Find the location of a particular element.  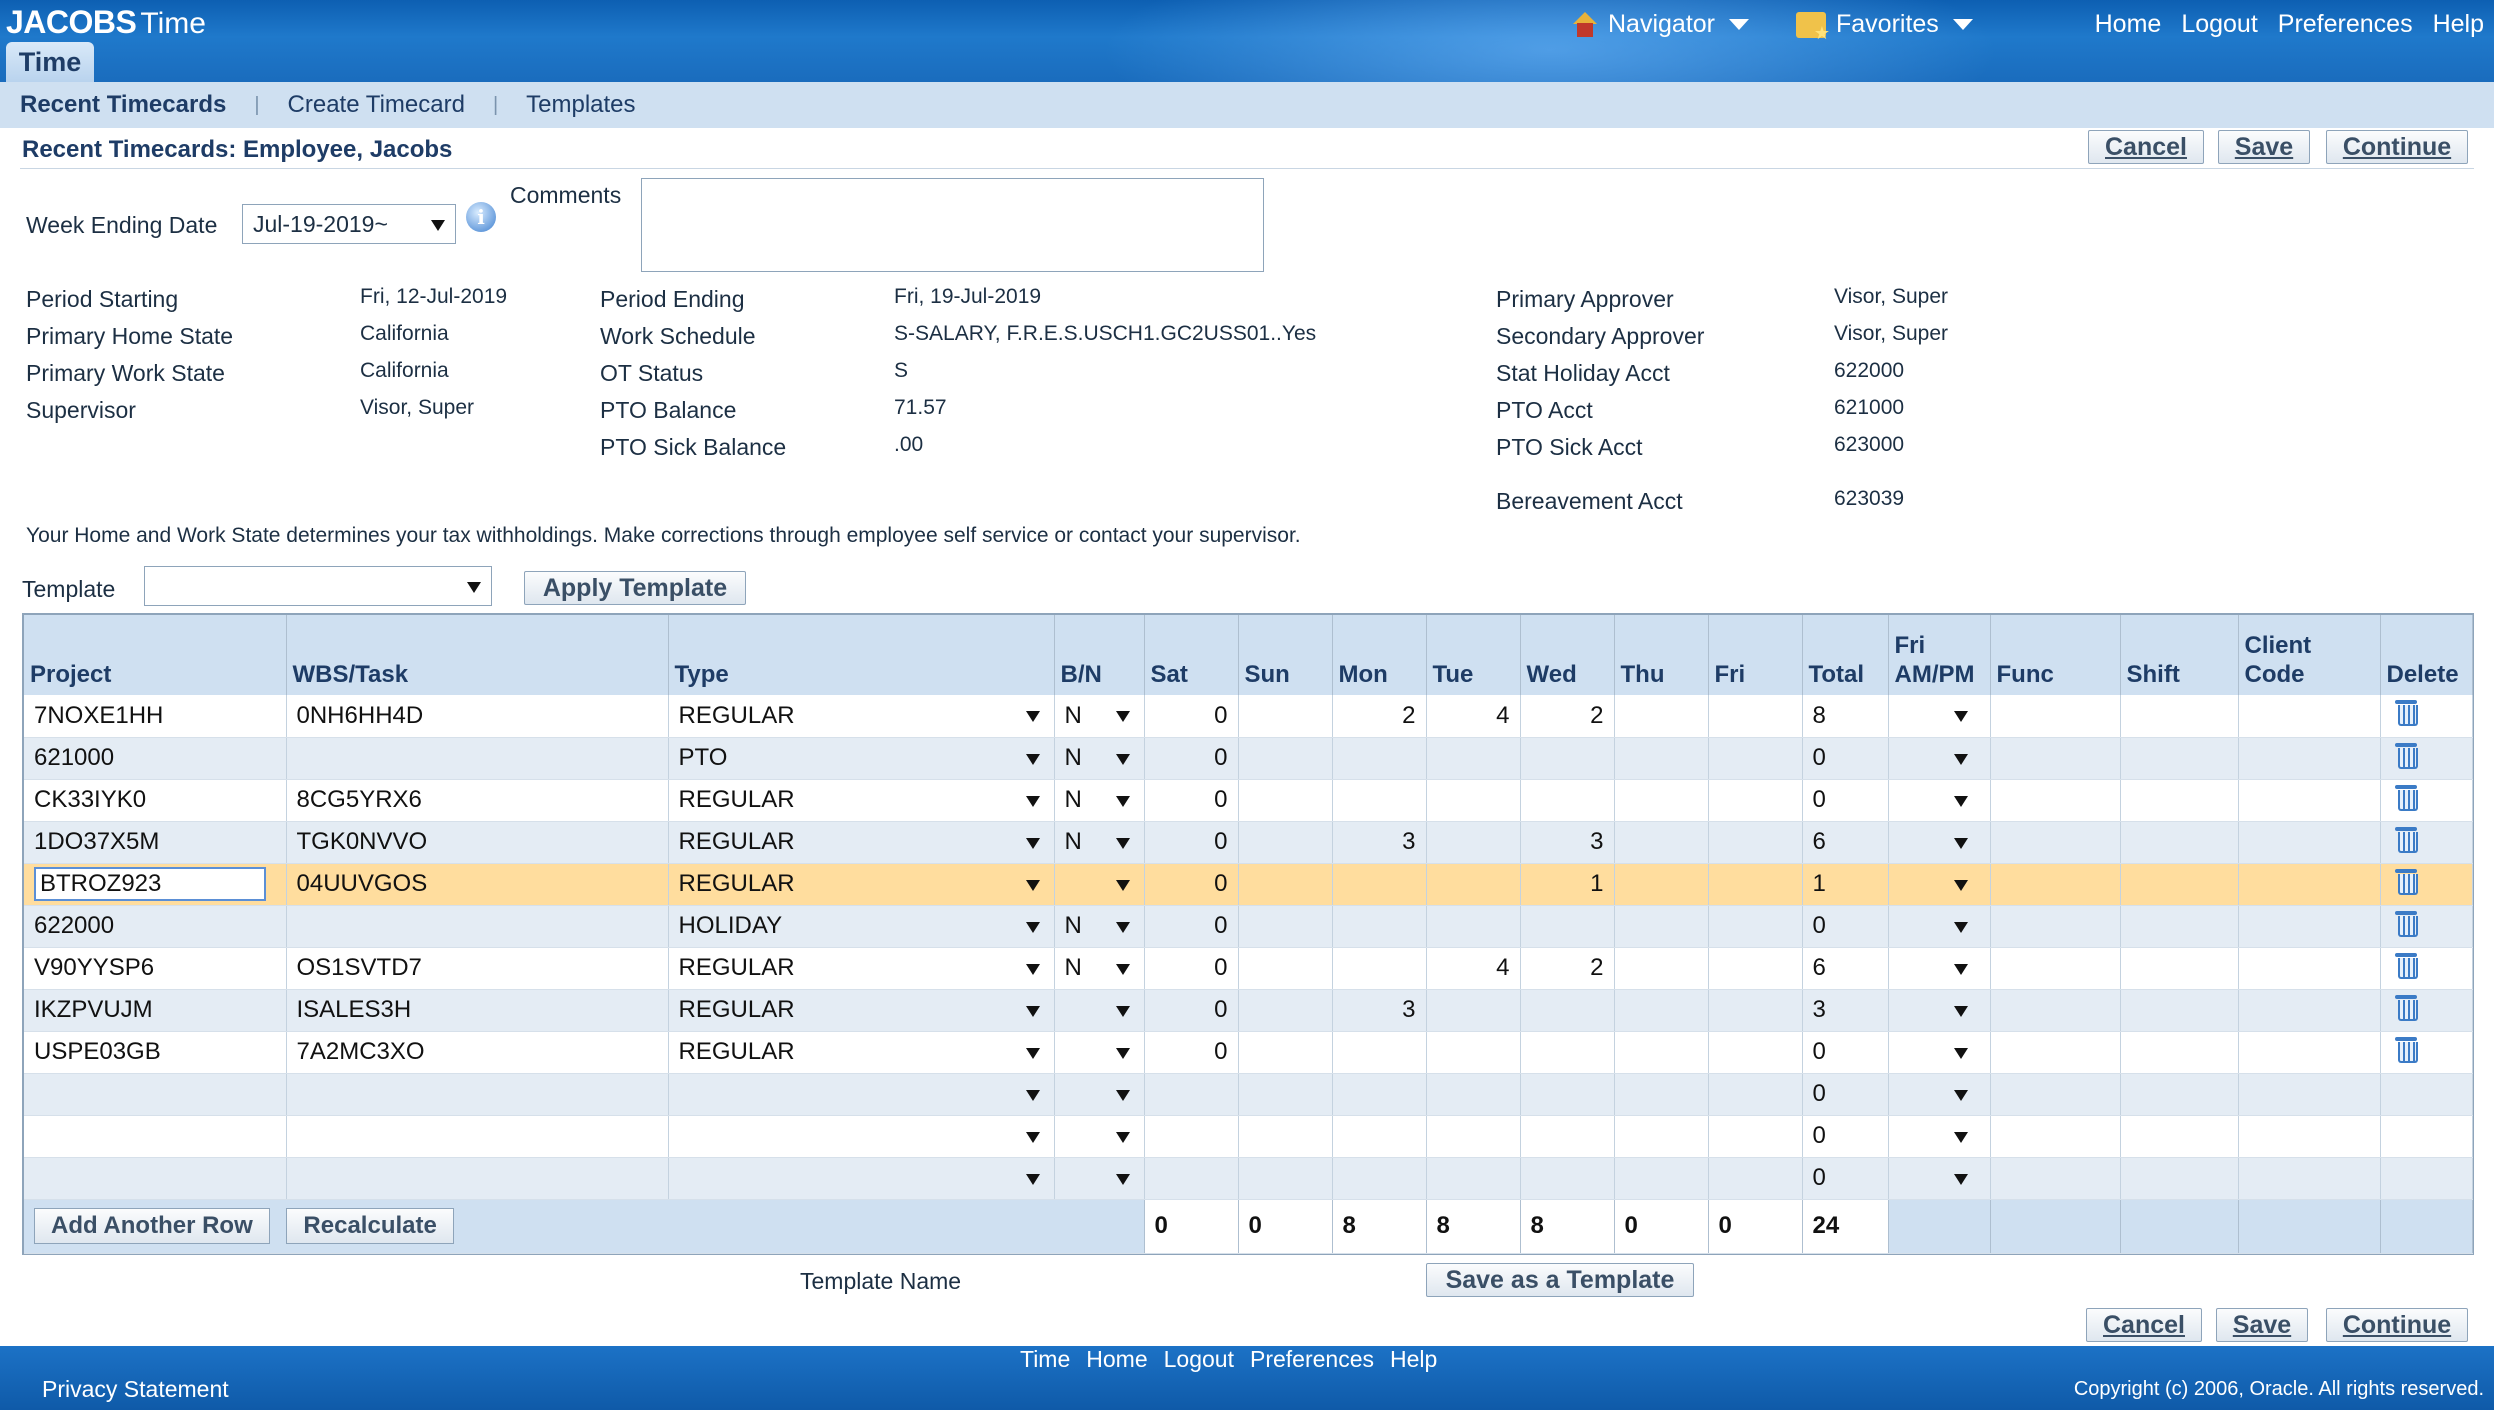

hours-sat is located at coordinates (1191, 1094).